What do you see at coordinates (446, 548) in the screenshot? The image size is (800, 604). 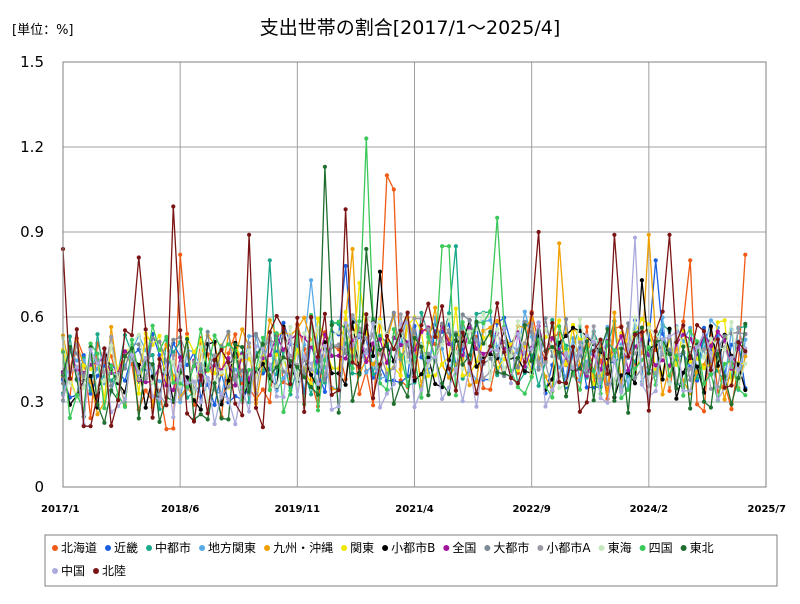 I see `legend-marker` at bounding box center [446, 548].